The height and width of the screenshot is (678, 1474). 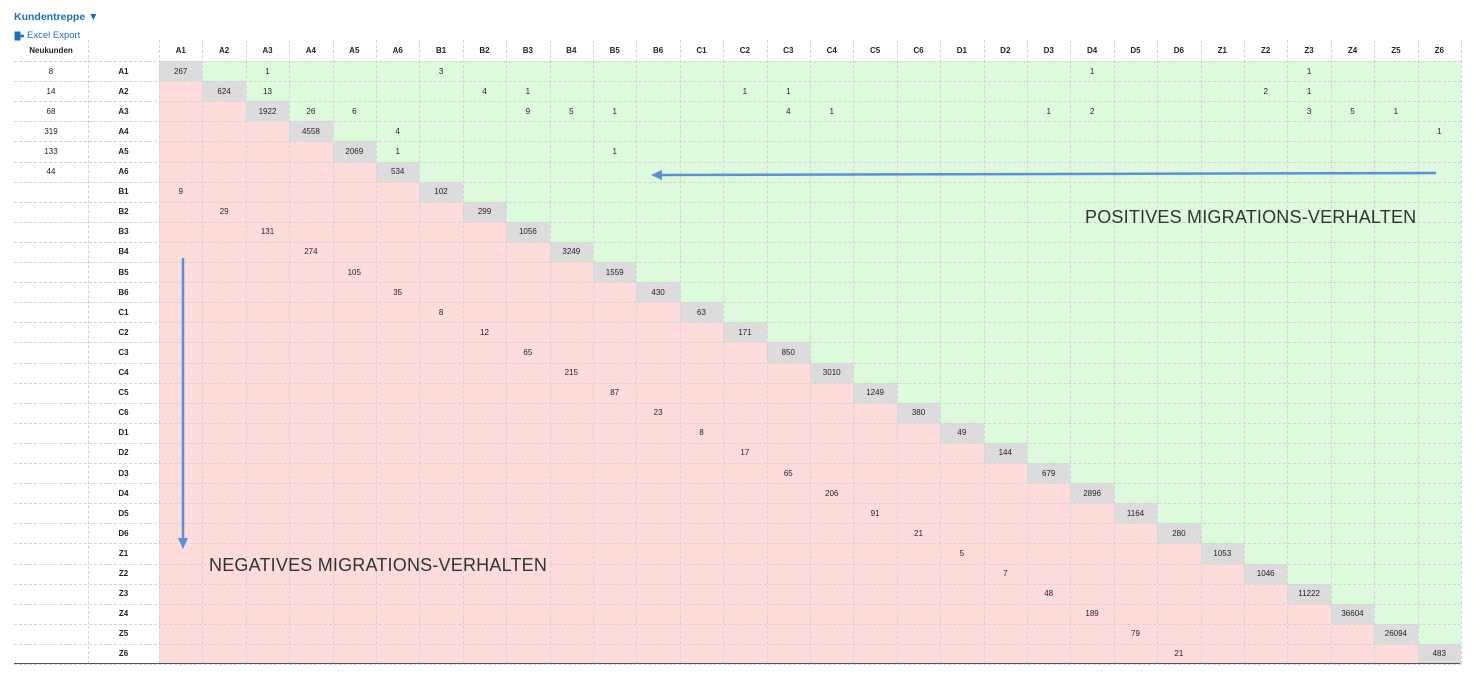 I want to click on table-cell: 1053, so click(x=1222, y=553).